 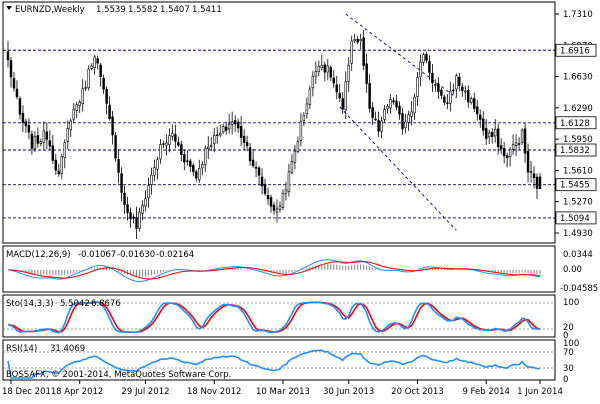 I want to click on rsi-value: 31.4069, so click(x=67, y=349).